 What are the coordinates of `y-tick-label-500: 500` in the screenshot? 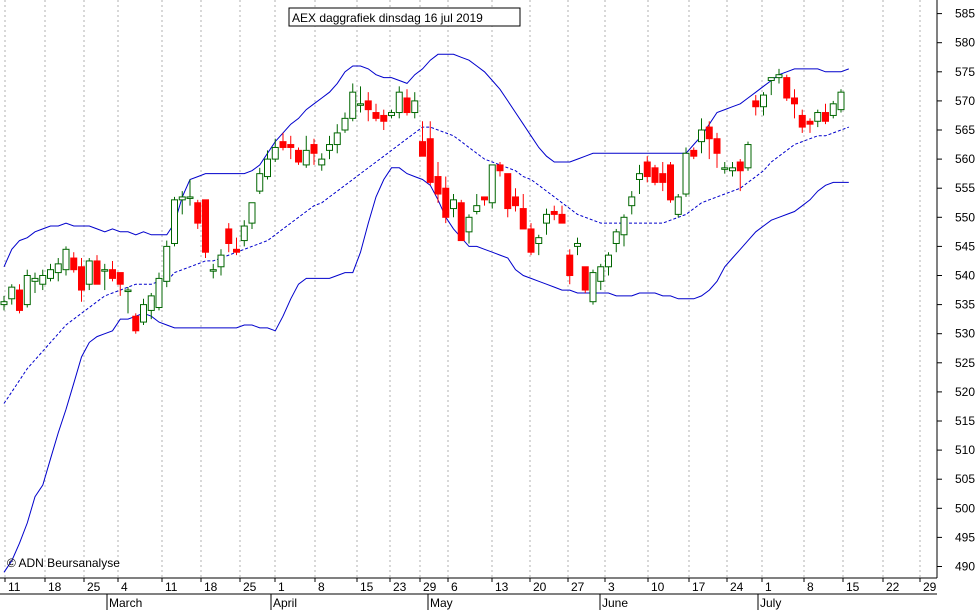 It's located at (965, 508).